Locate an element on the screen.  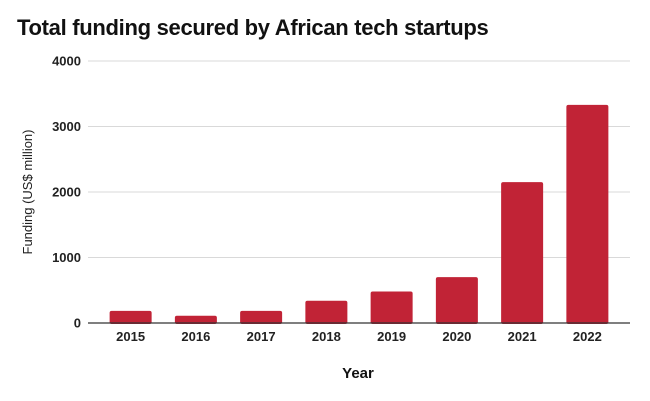
y-tick-label: 4000 is located at coordinates (66, 61).